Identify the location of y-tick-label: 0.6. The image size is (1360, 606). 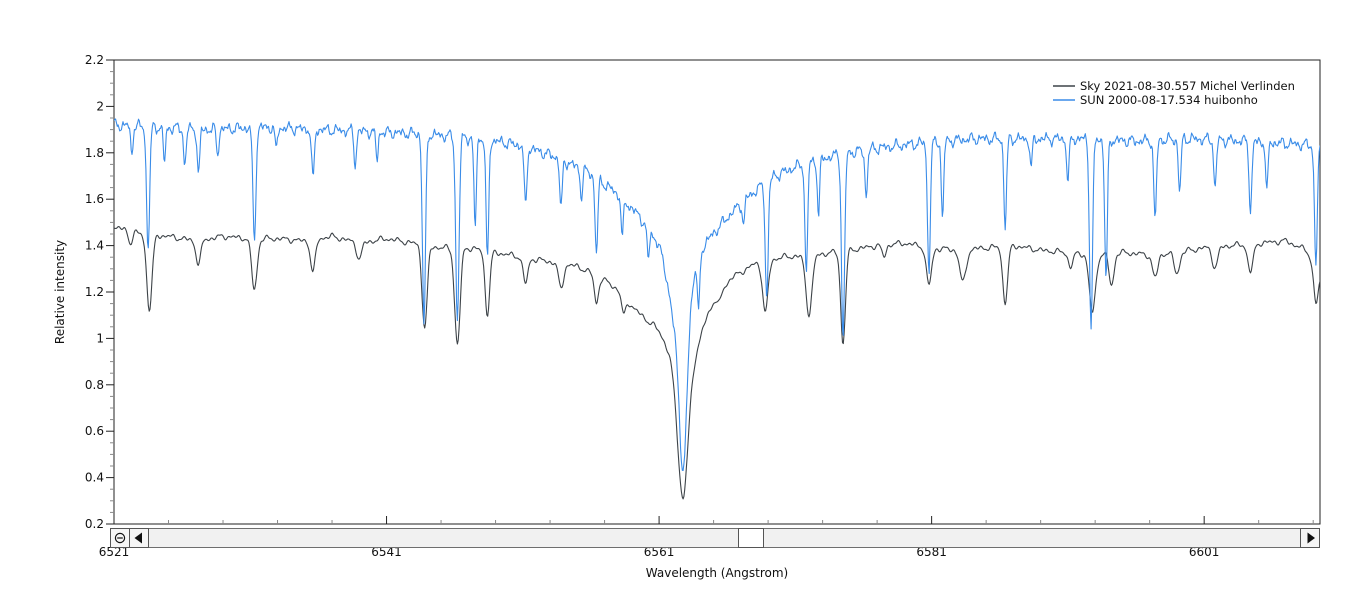
(94, 431).